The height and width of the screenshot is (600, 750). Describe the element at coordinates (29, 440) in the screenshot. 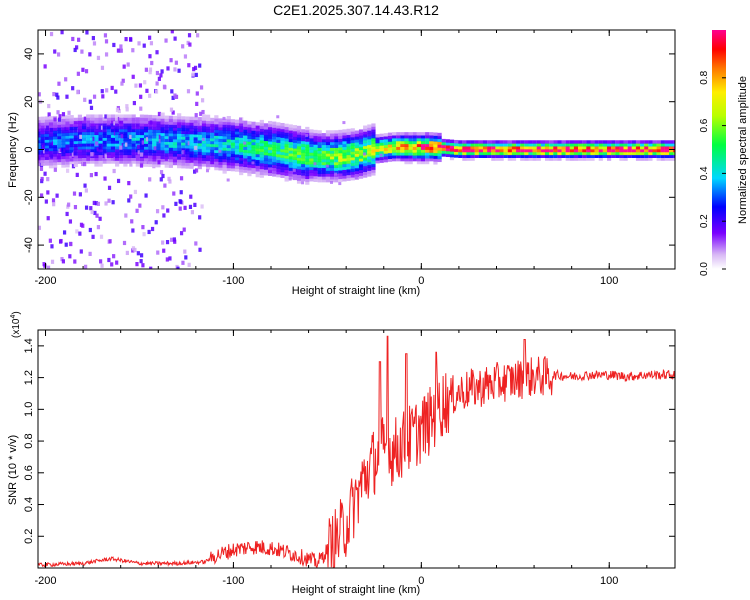

I see `y-tick-label: 0.8` at that location.